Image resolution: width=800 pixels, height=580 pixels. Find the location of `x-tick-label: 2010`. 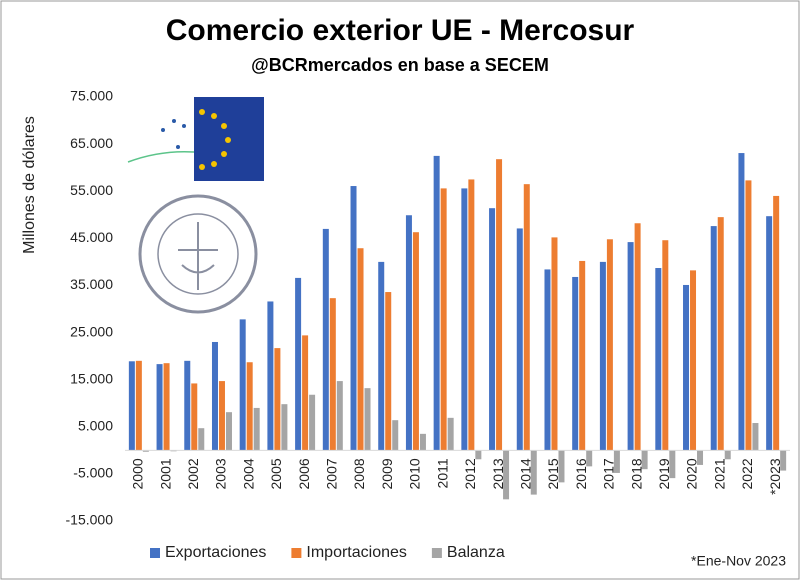

x-tick-label: 2010 is located at coordinates (415, 473).